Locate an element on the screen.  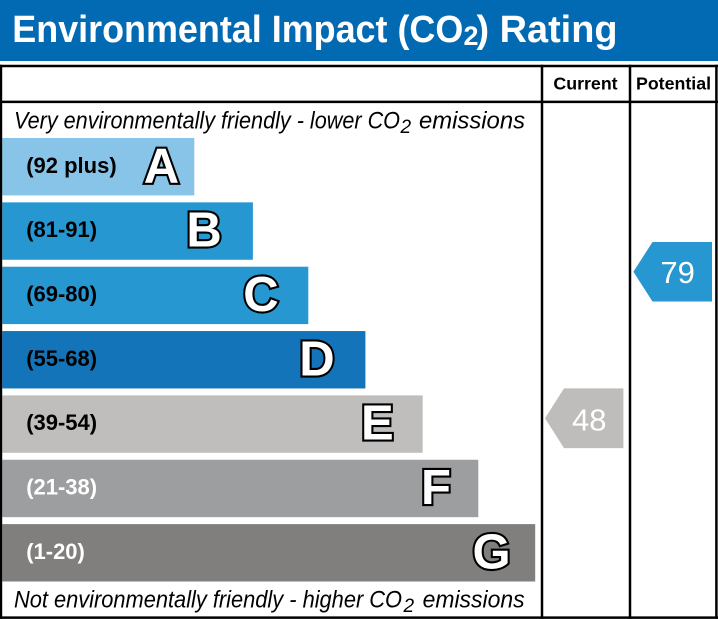
svg-text: (55-68) is located at coordinates (61, 358).